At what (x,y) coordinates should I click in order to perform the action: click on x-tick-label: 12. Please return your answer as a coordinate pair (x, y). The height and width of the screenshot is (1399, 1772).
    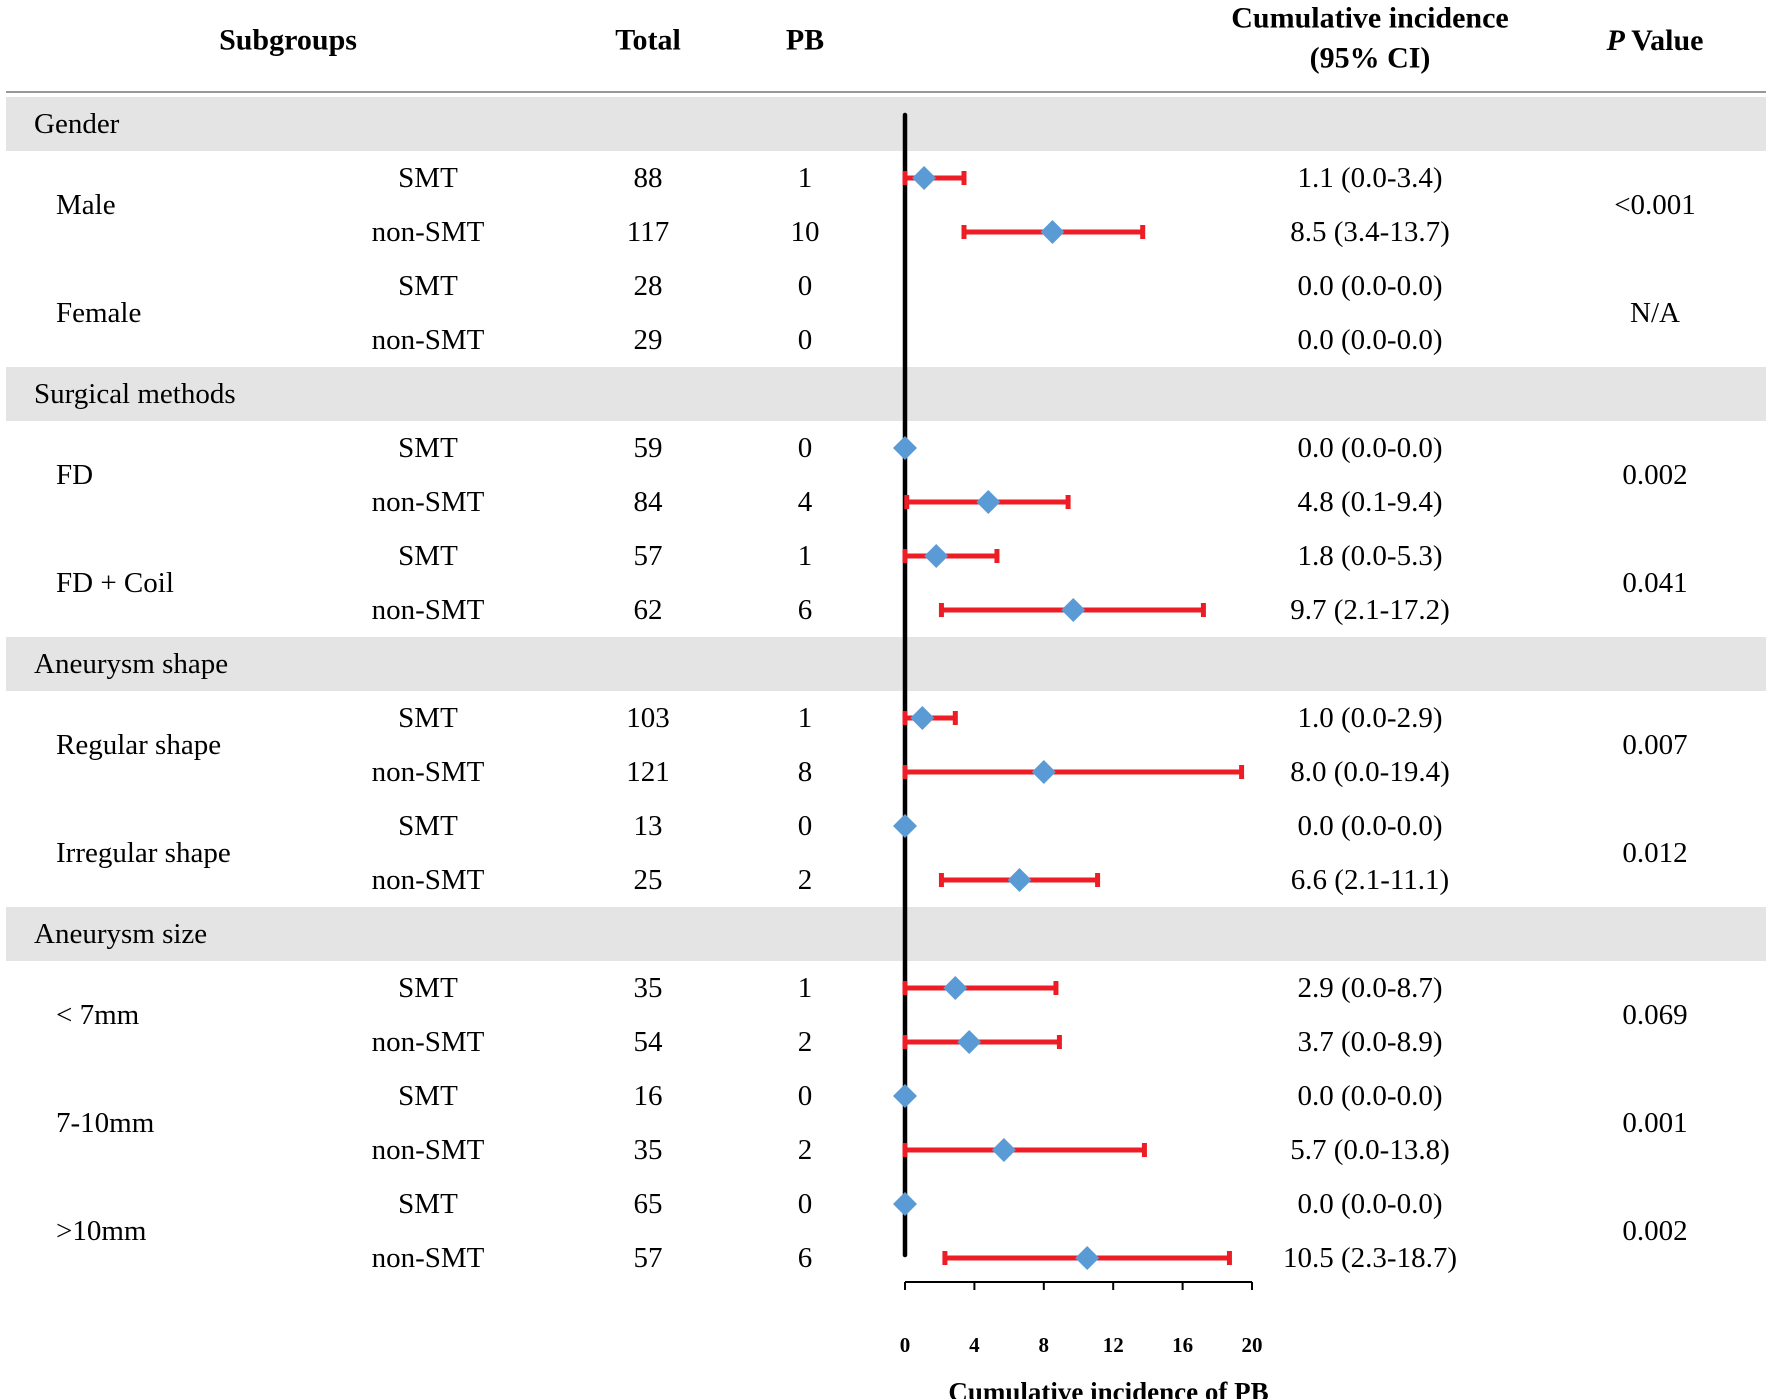
    Looking at the image, I should click on (1113, 1345).